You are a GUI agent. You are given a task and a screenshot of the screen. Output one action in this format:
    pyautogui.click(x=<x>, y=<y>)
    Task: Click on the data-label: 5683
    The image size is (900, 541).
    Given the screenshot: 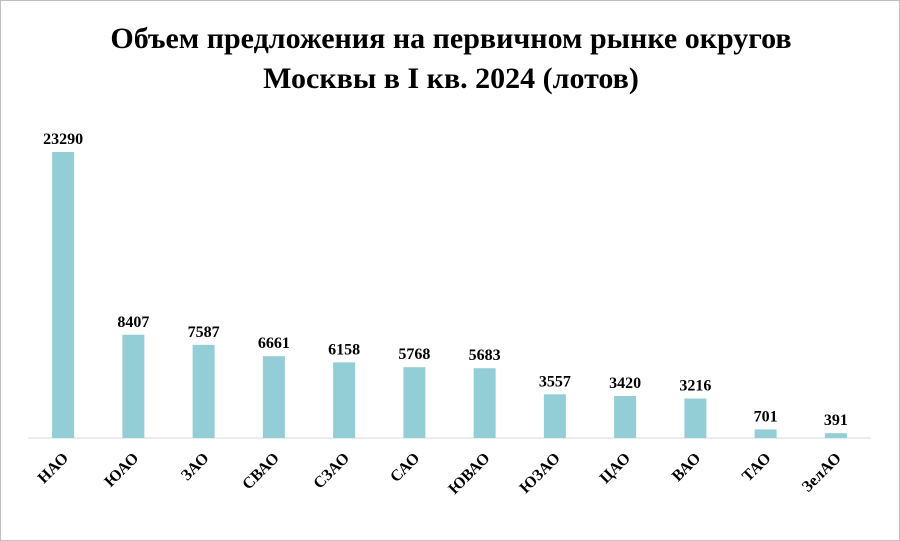 What is the action you would take?
    pyautogui.click(x=485, y=355)
    